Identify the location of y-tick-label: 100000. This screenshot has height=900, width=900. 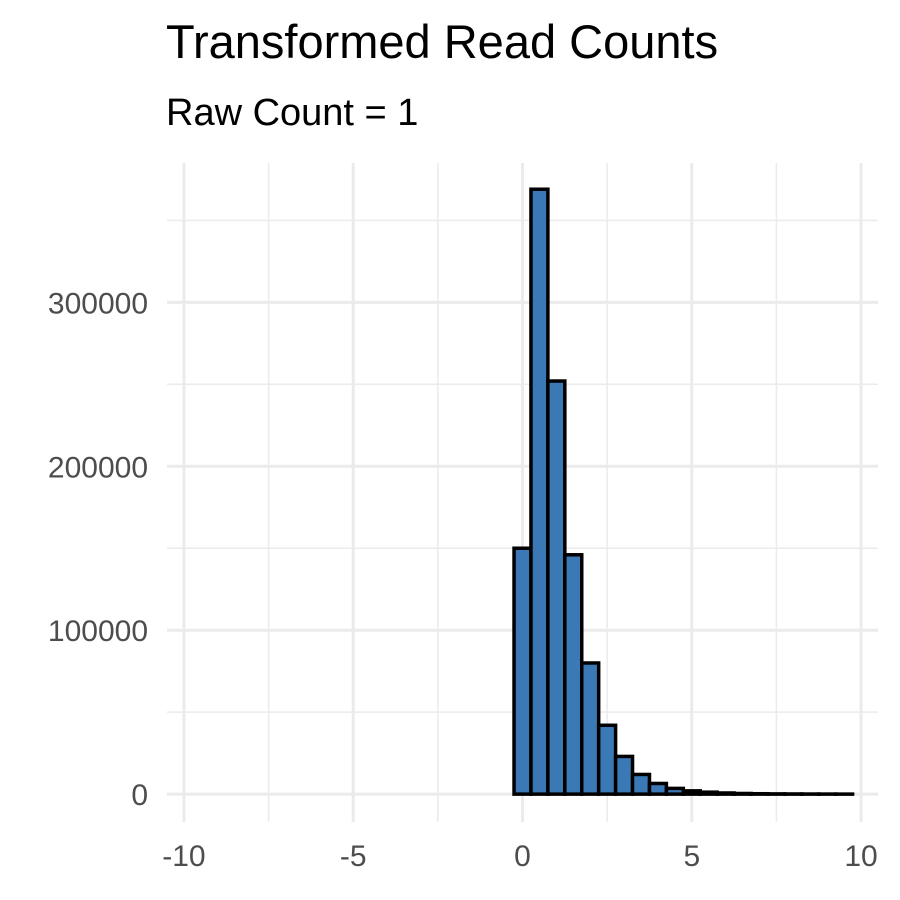
(98, 631).